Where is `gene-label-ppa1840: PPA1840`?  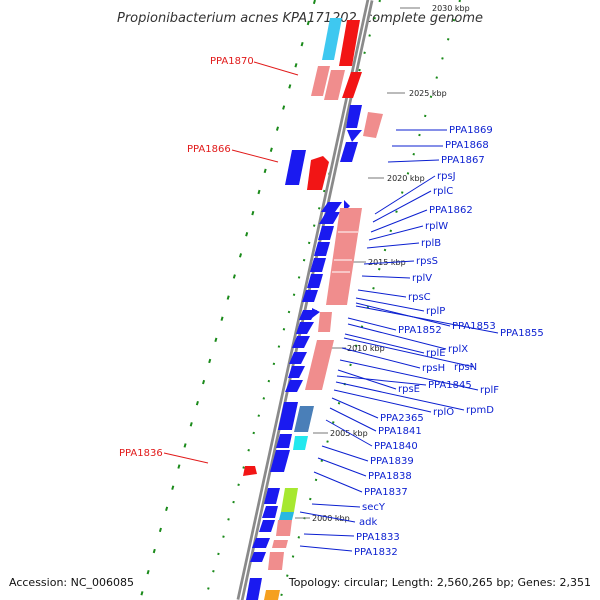
gene-label-ppa1840: PPA1840 is located at coordinates (396, 446).